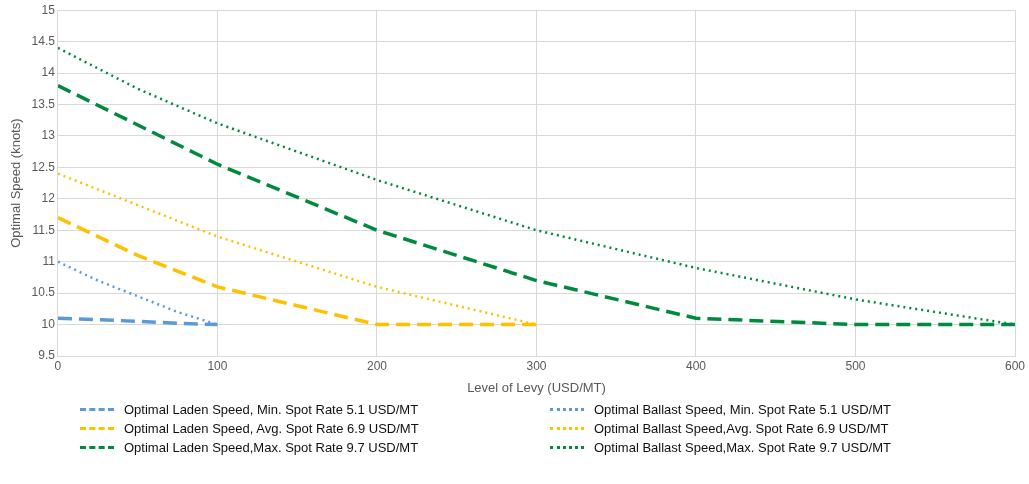 This screenshot has height=484, width=1029. What do you see at coordinates (43, 292) in the screenshot?
I see `y-tick-label: 10.5` at bounding box center [43, 292].